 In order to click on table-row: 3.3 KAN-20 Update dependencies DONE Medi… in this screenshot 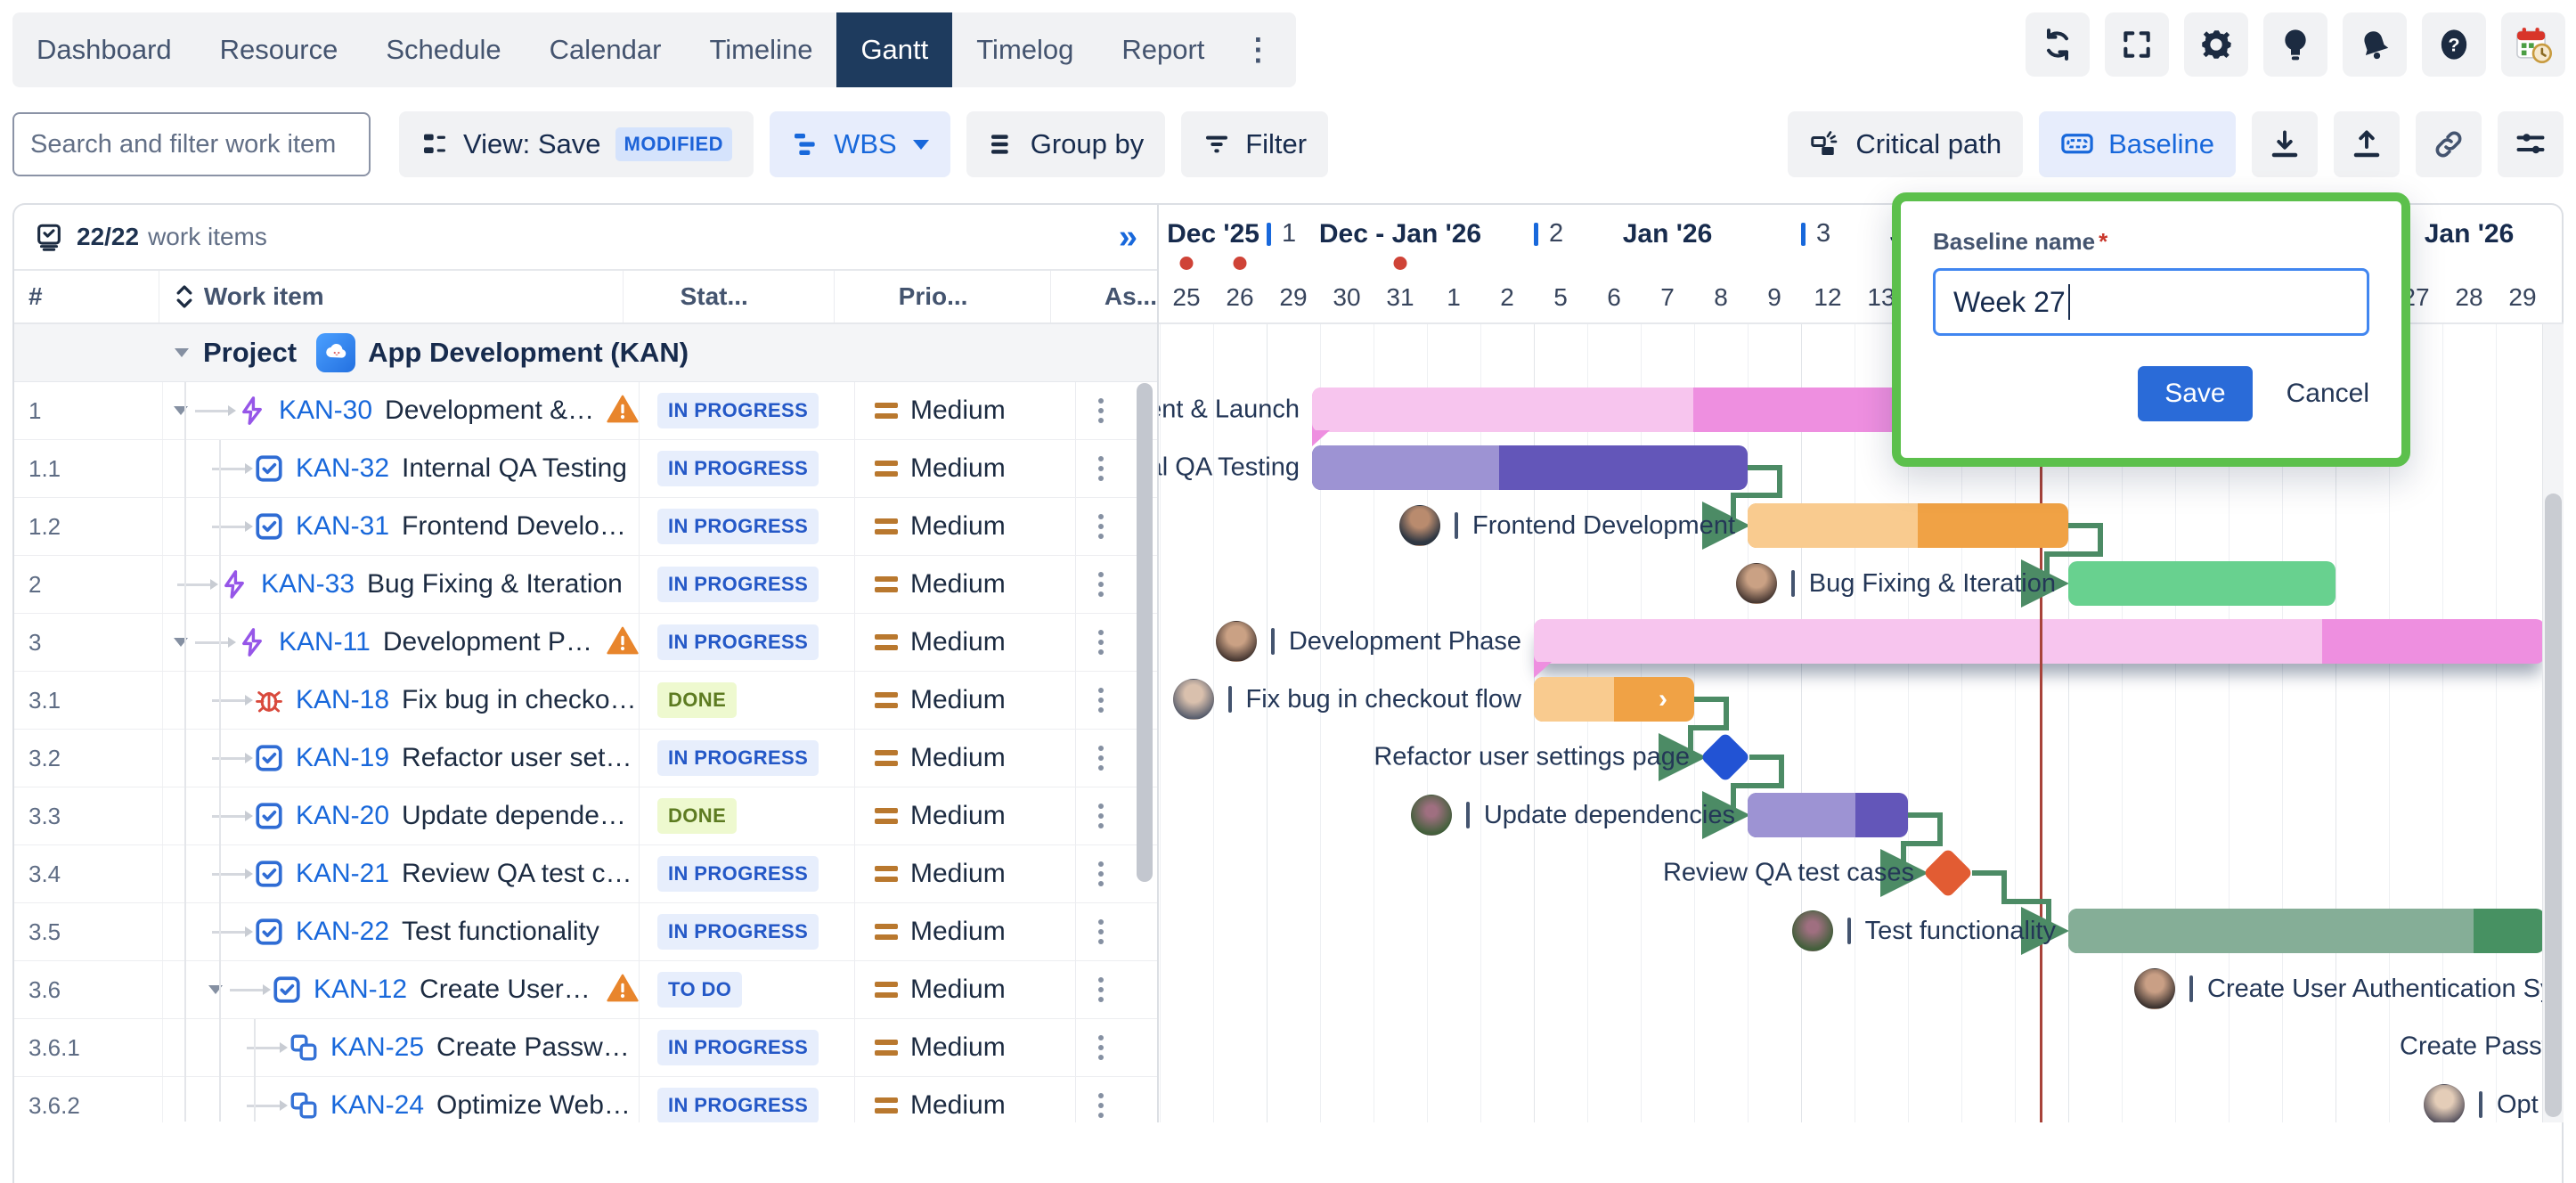, I will do `click(586, 816)`.